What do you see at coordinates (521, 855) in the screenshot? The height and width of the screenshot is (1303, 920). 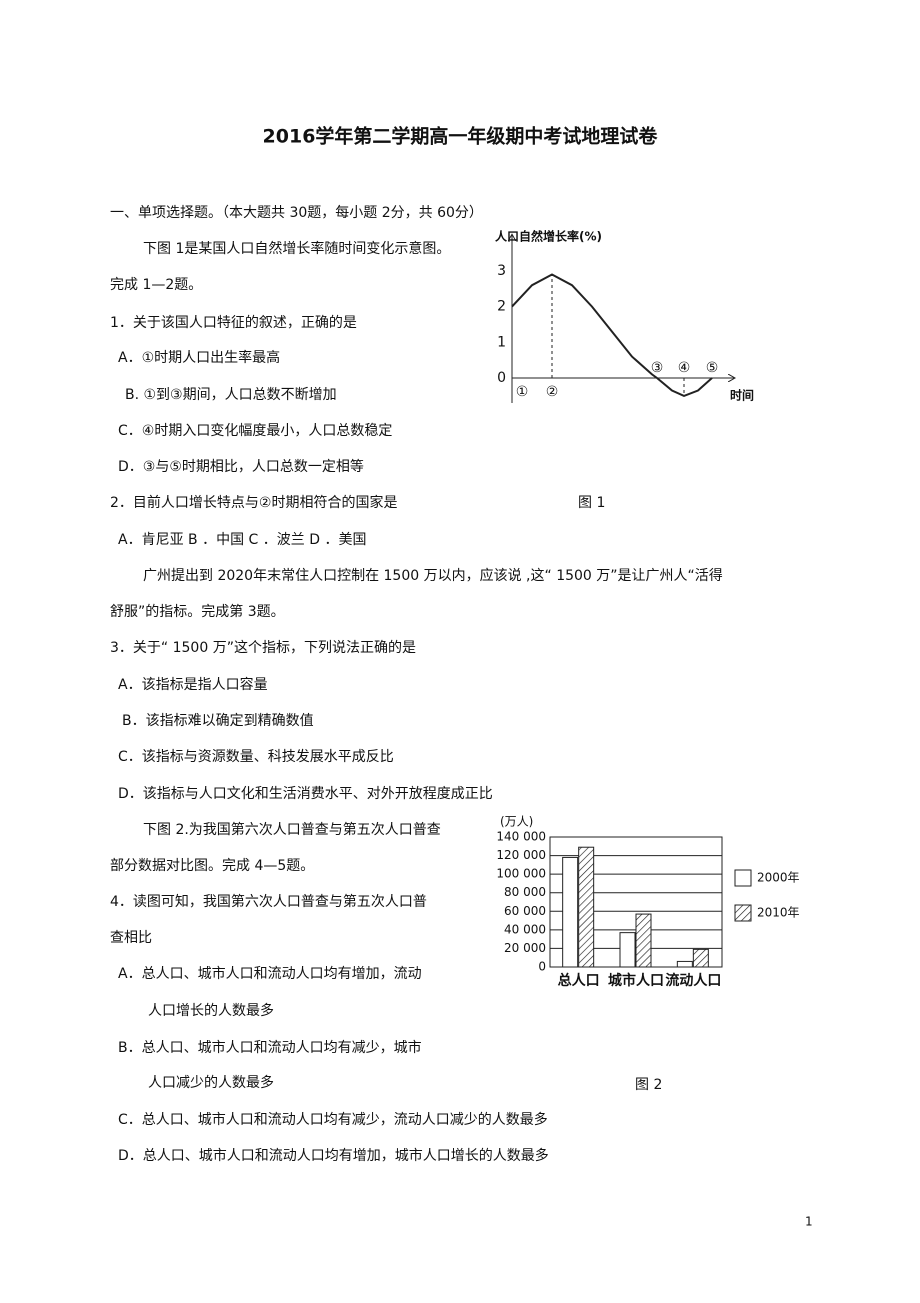 I see `y-tick-label: 120 000` at bounding box center [521, 855].